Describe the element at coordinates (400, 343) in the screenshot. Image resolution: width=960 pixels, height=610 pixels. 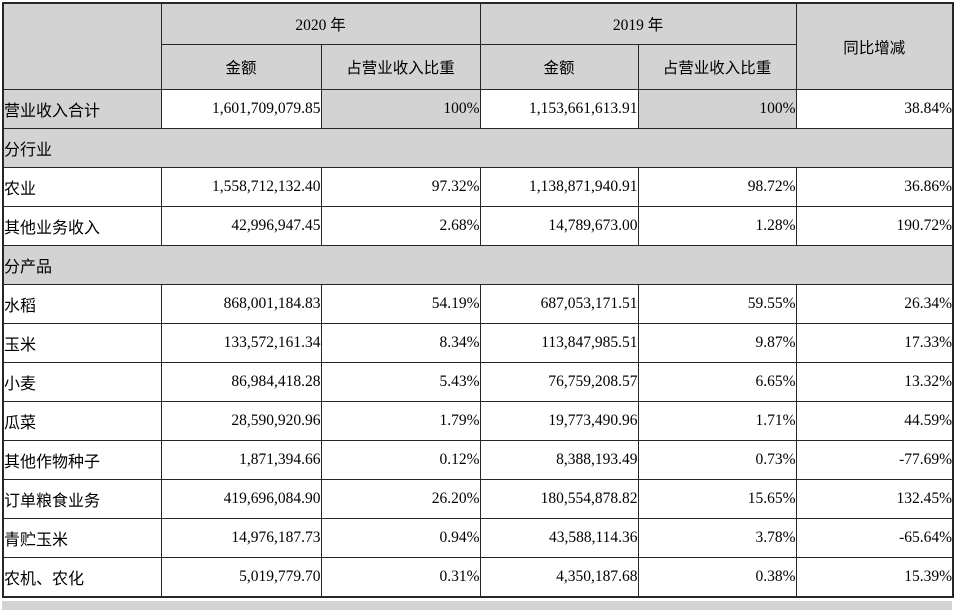
I see `ratio-2020: 8.34%` at that location.